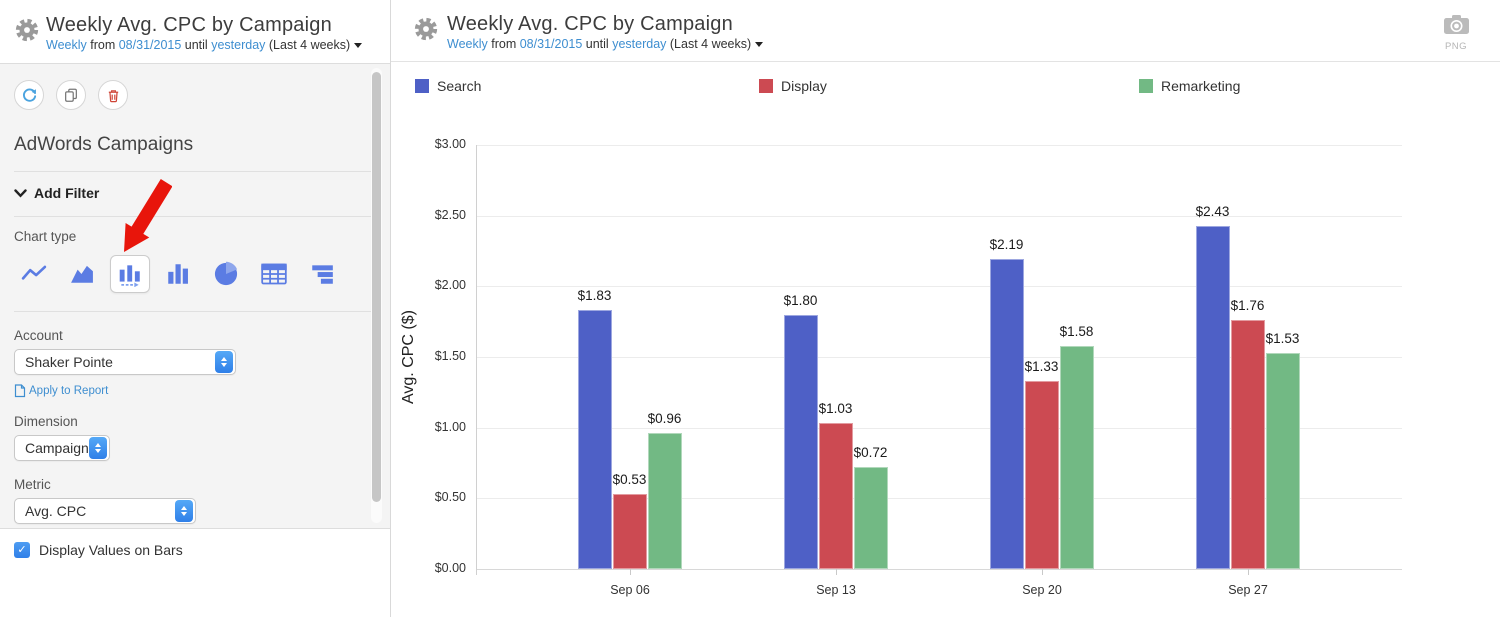 The image size is (1500, 617). What do you see at coordinates (56, 511) in the screenshot?
I see `metric-value: Avg. CPC` at bounding box center [56, 511].